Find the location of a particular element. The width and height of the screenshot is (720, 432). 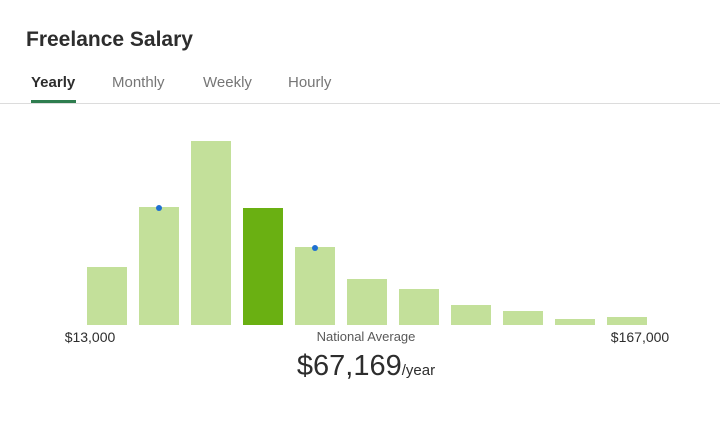

average: $67,169/year is located at coordinates (366, 366).